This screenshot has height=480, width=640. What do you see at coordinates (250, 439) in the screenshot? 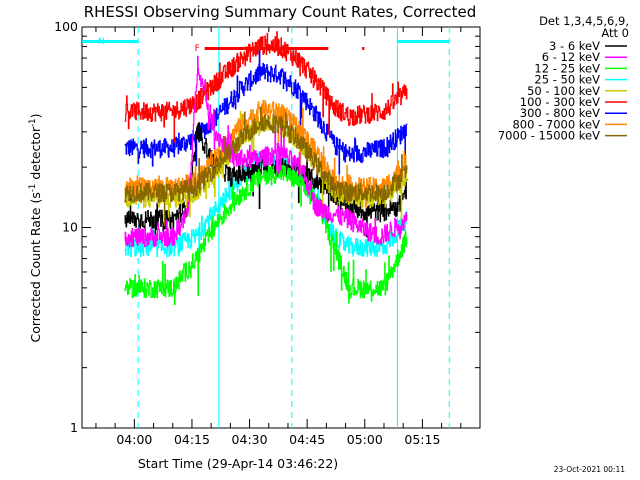
I see `x-tick-label: 04:30` at bounding box center [250, 439].